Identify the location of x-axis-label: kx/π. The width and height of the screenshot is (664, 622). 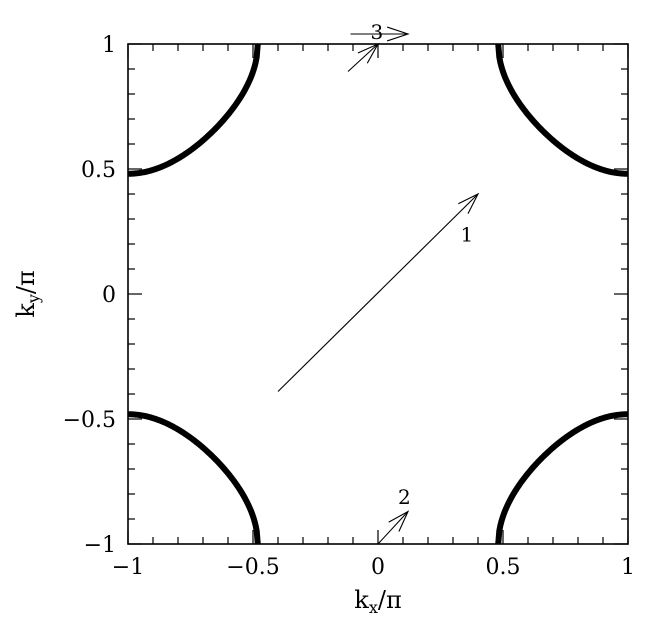
(377, 601).